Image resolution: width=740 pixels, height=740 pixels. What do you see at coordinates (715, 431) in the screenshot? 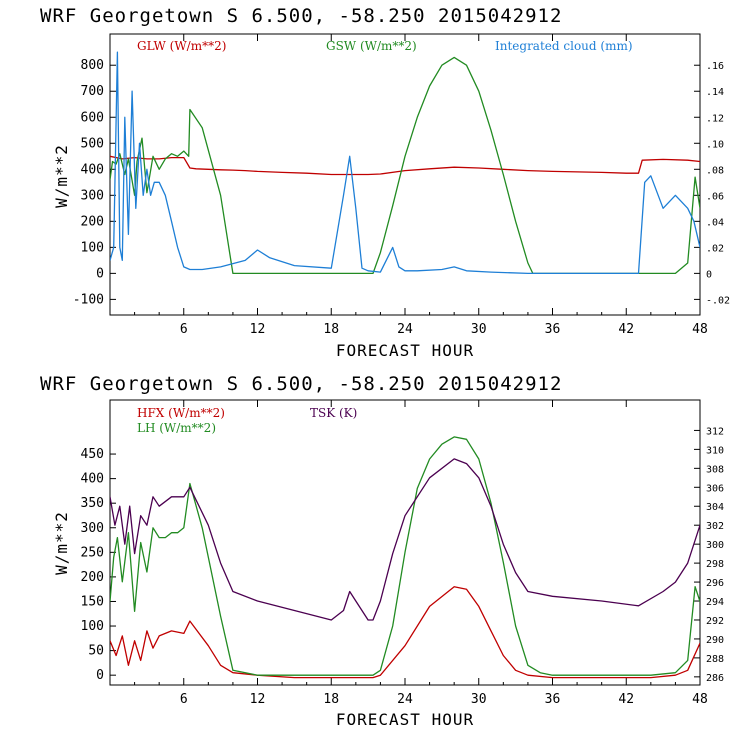
I see `y2-tick-label: 312` at bounding box center [715, 431].